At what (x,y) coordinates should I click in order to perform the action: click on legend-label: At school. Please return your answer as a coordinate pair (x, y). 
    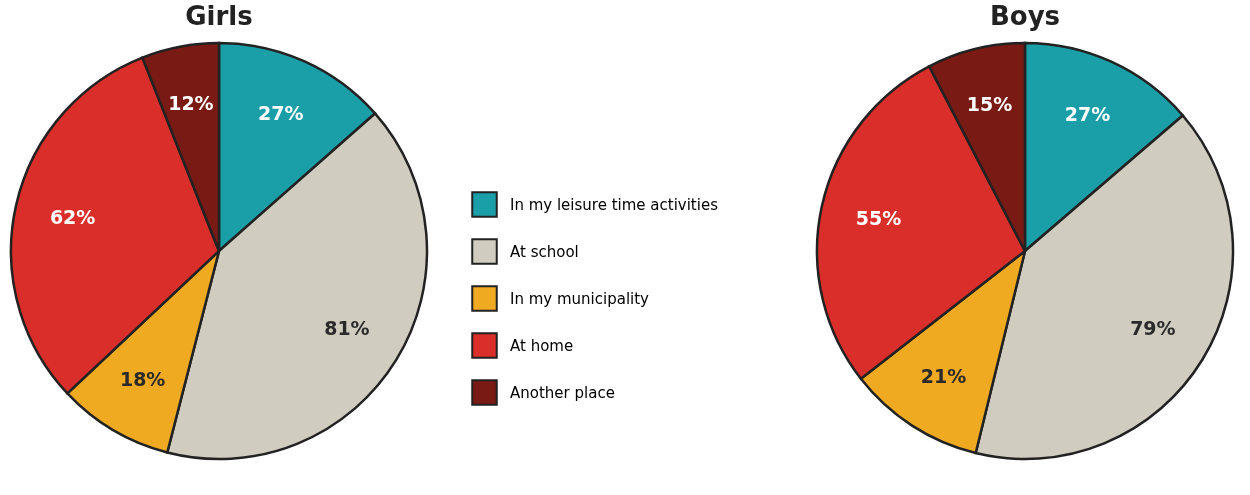
    Looking at the image, I should click on (544, 251).